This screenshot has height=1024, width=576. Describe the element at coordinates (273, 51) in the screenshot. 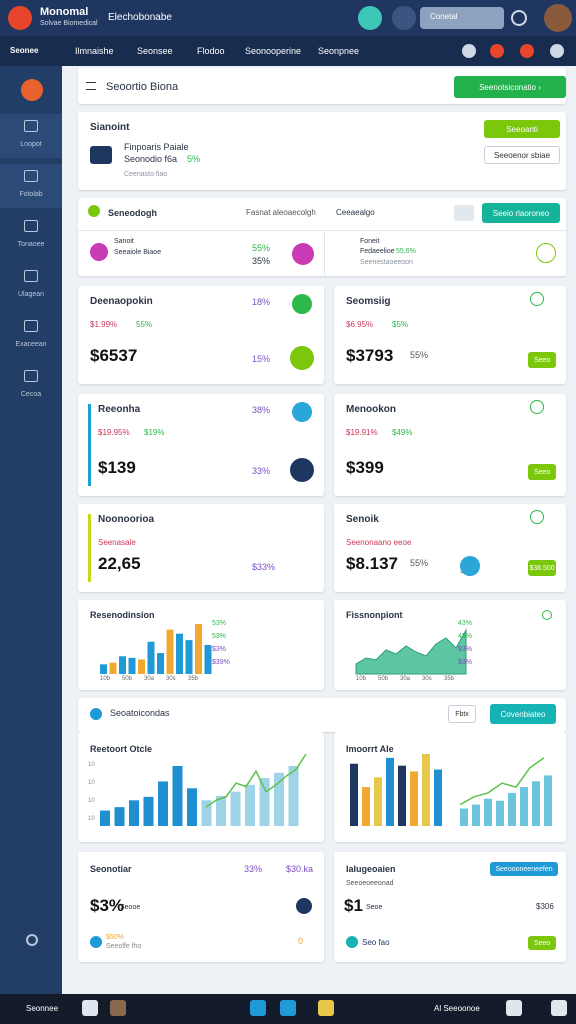

I see `nav-tab: Seonooperine` at that location.